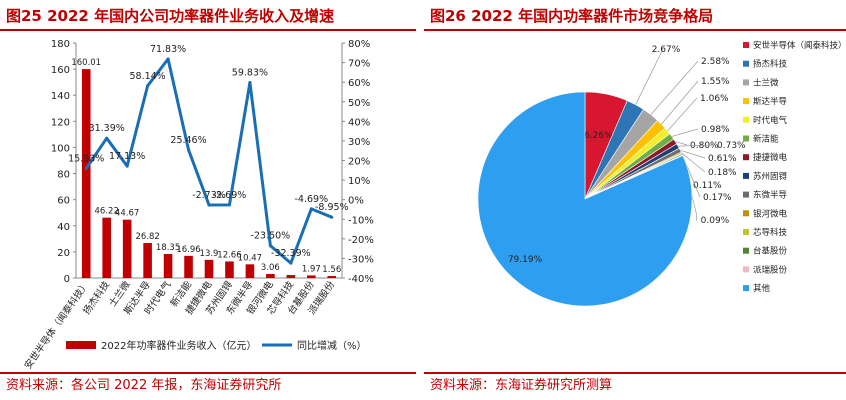  Describe the element at coordinates (270, 268) in the screenshot. I see `bar-value-label: 3.06` at that location.